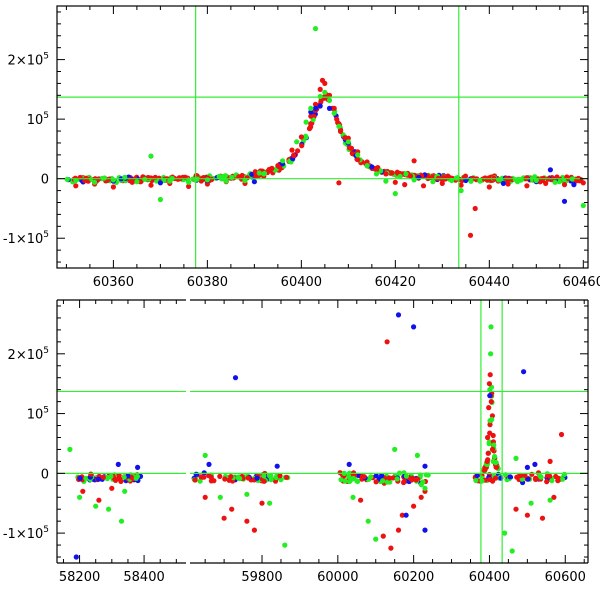 The height and width of the screenshot is (600, 600). What do you see at coordinates (26, 533) in the screenshot?
I see `y-tick-label: -1×10⁵` at bounding box center [26, 533].